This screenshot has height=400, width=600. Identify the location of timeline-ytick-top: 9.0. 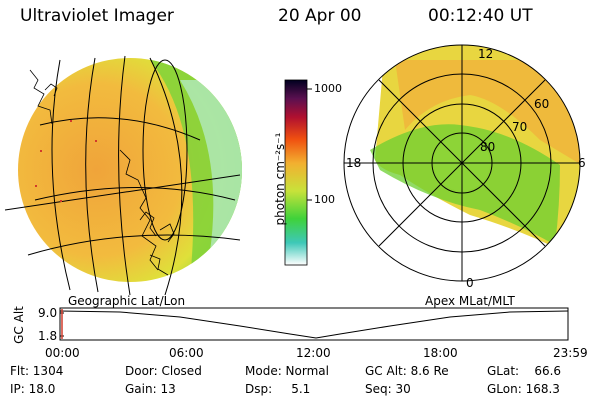
(48, 313).